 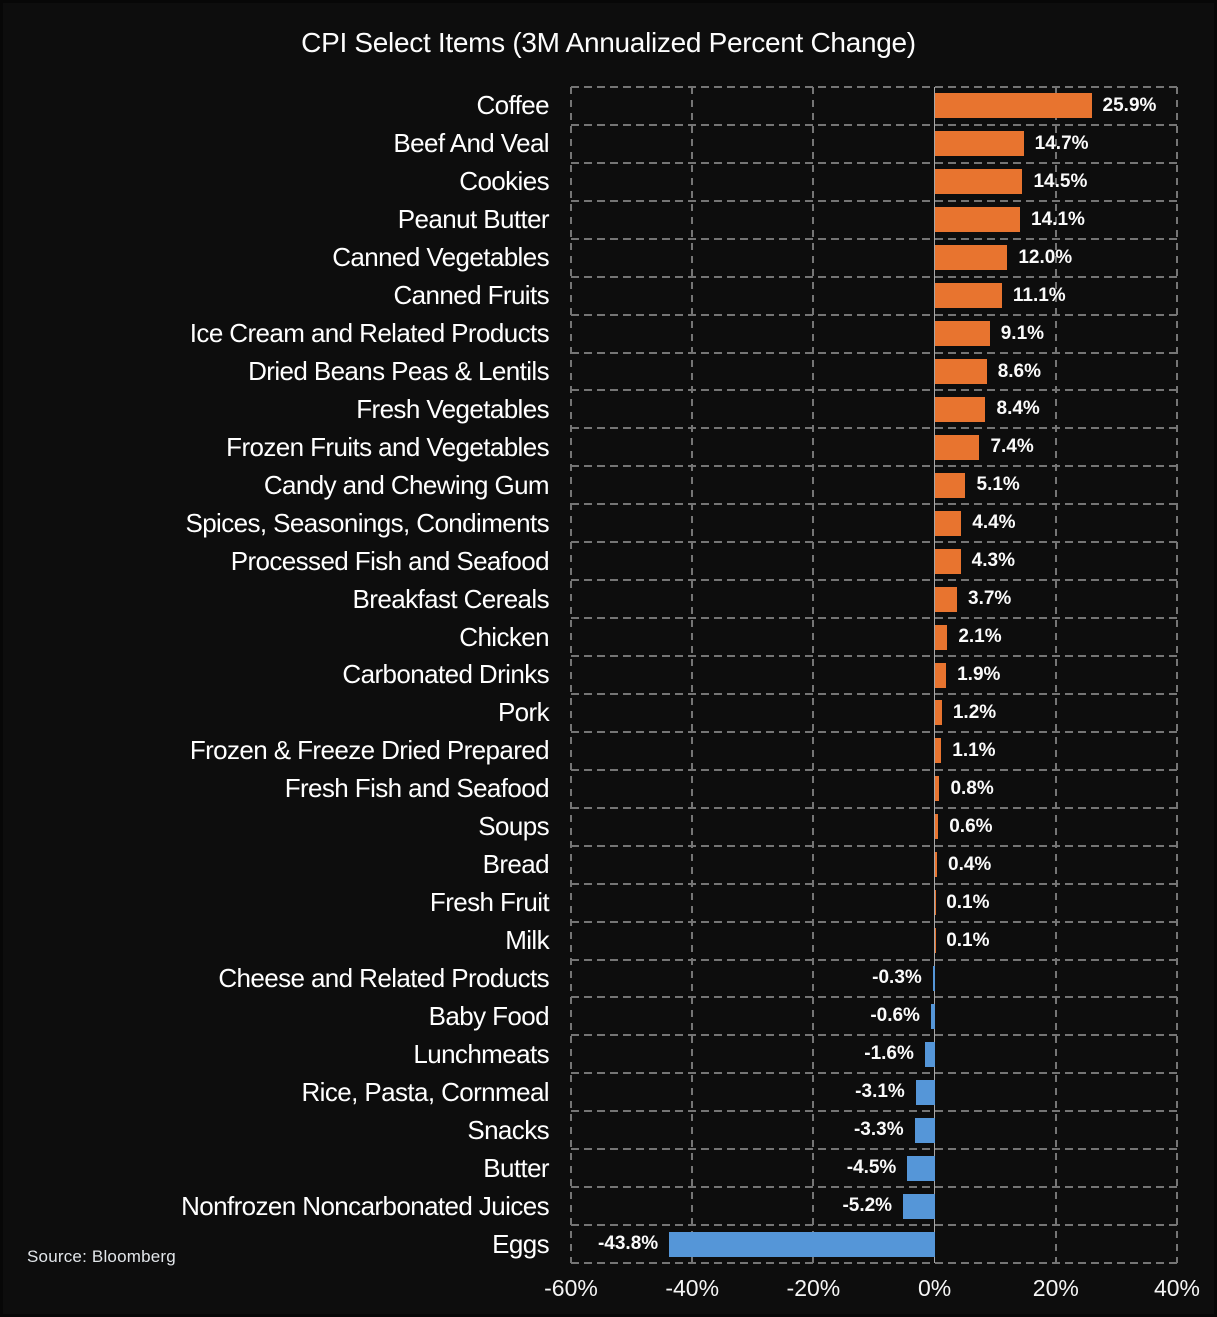 I want to click on value-label: 0.1%, so click(x=968, y=940).